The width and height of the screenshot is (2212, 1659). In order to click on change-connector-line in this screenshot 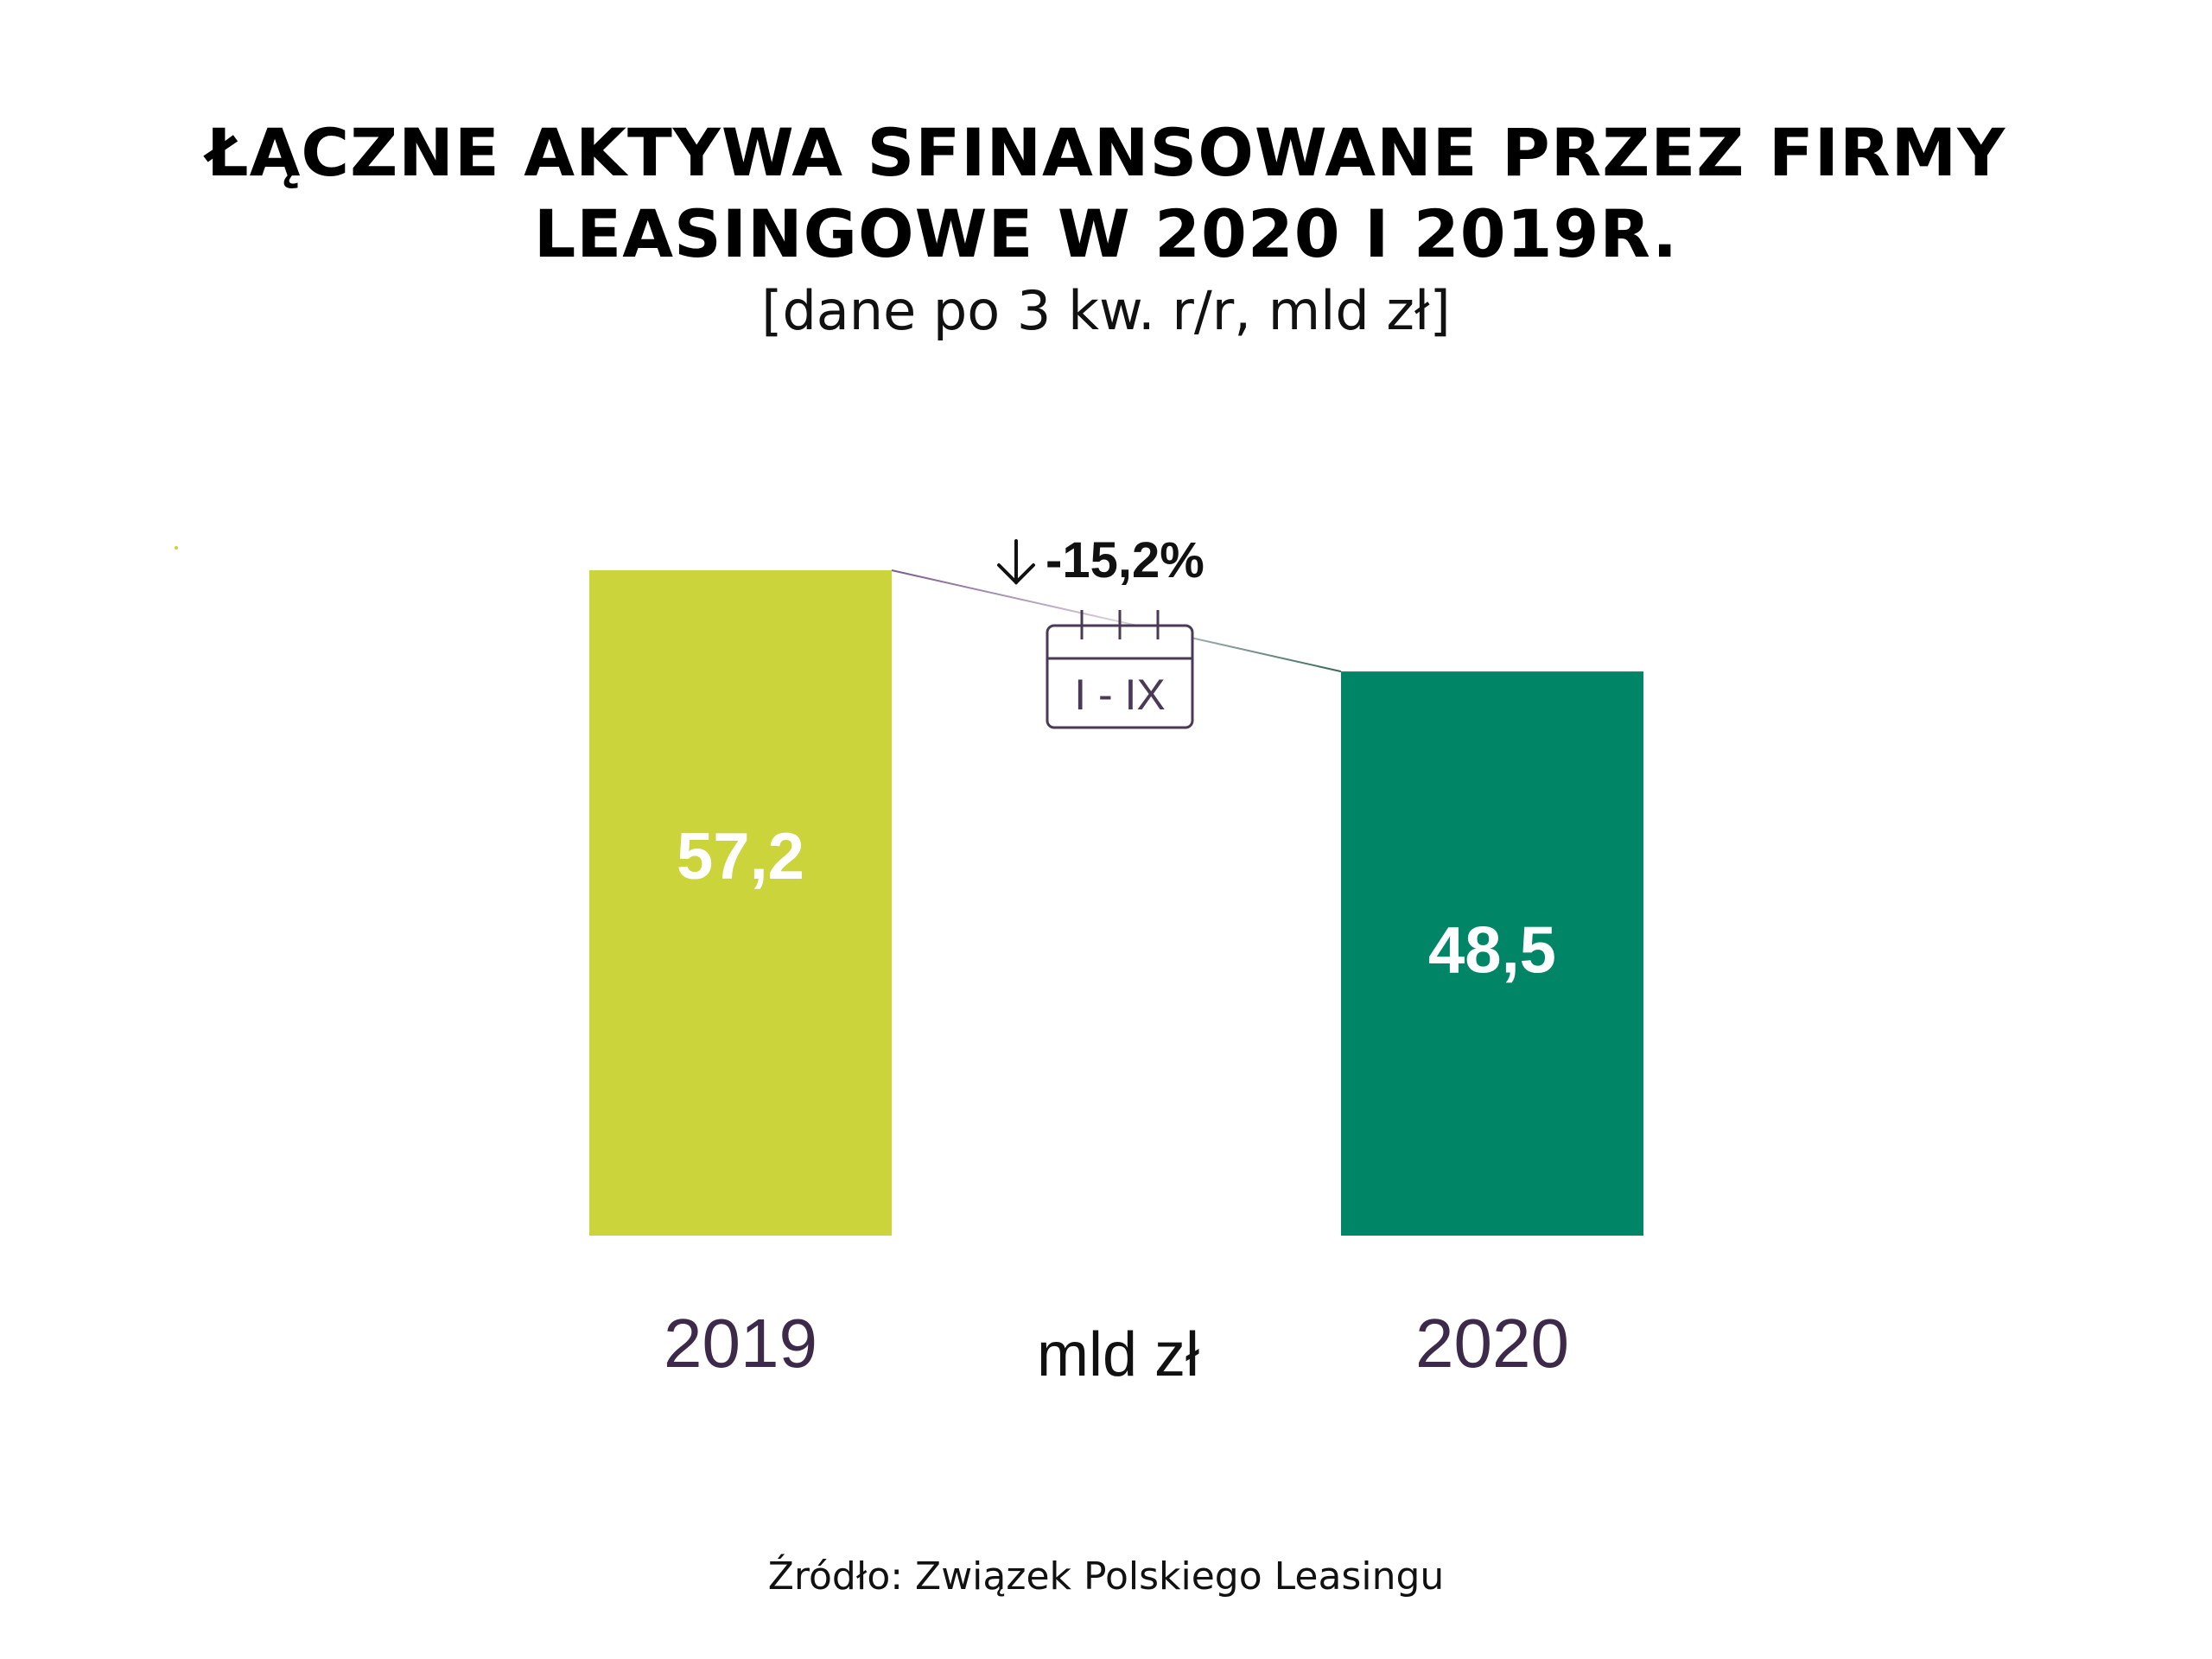, I will do `click(1116, 621)`.